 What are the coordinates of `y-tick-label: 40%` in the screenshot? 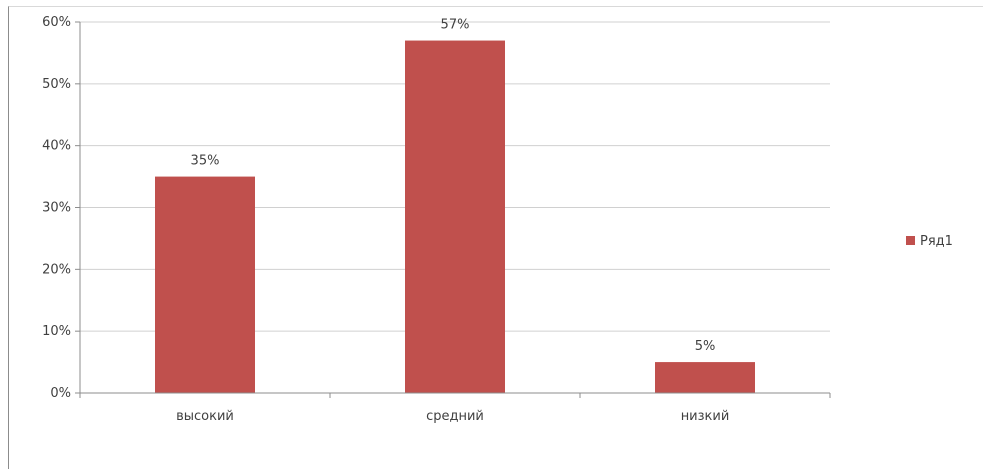 It's located at (56, 146).